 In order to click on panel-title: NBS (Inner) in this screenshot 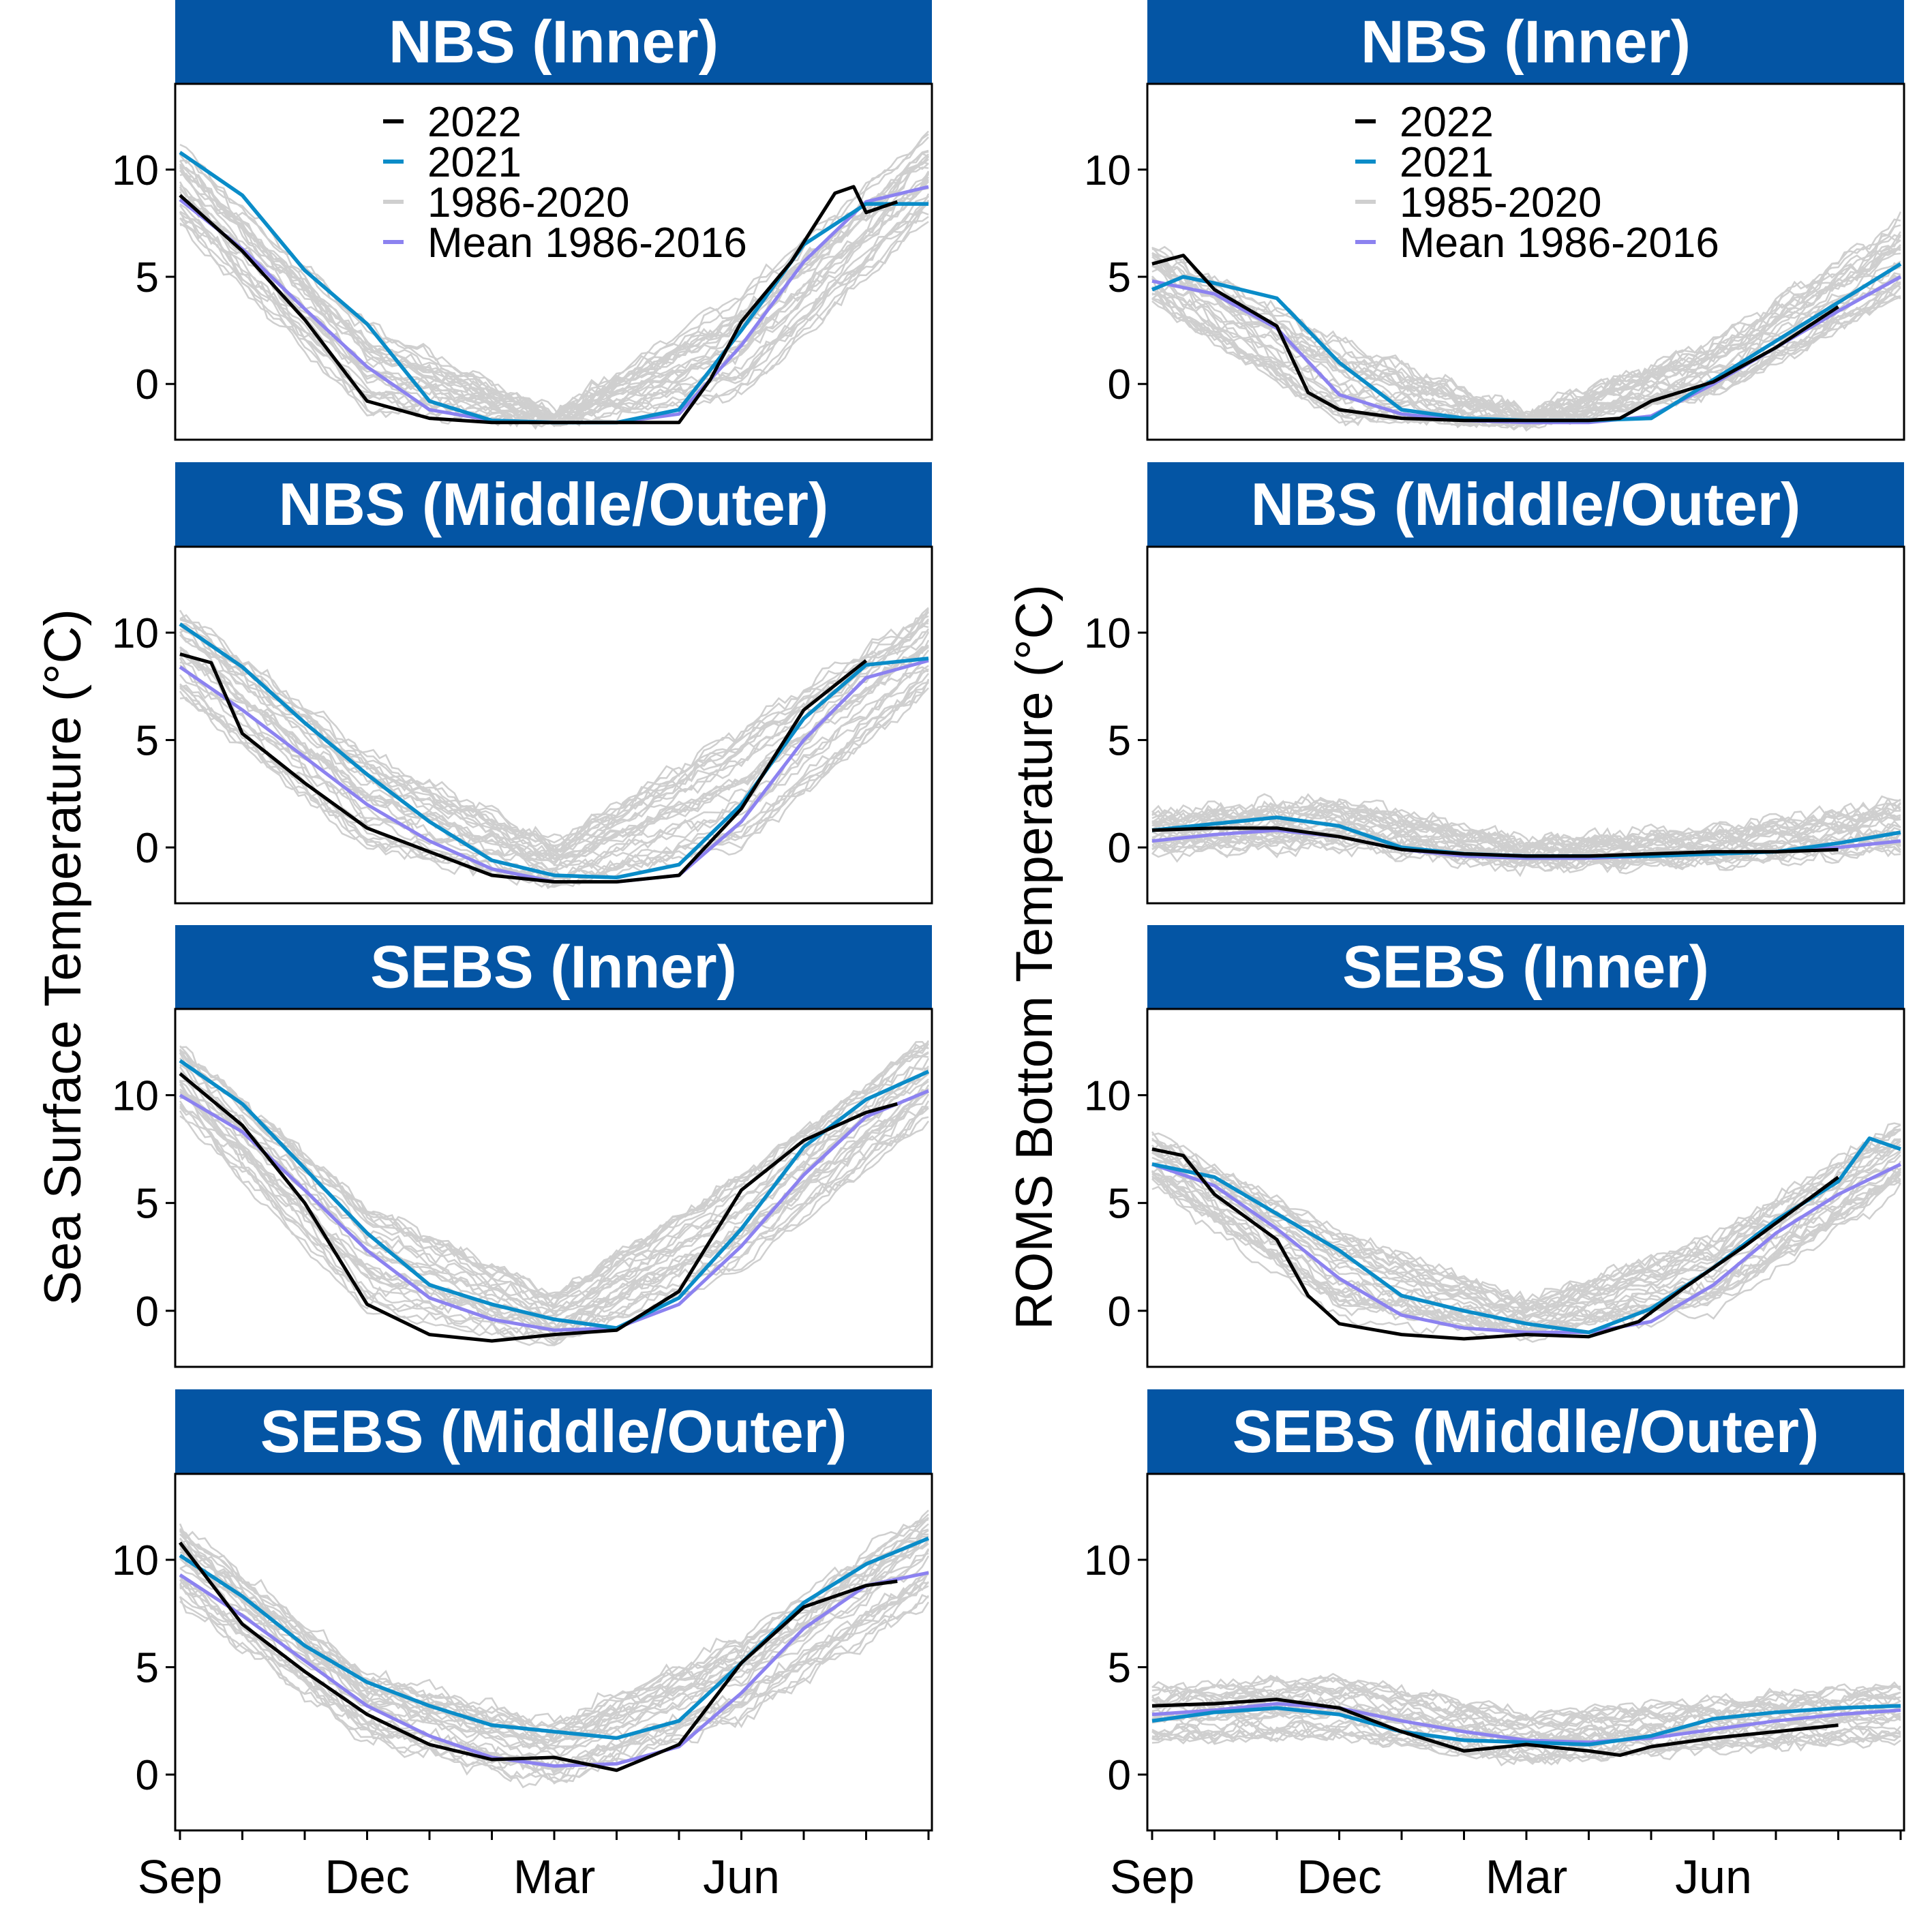, I will do `click(1526, 42)`.